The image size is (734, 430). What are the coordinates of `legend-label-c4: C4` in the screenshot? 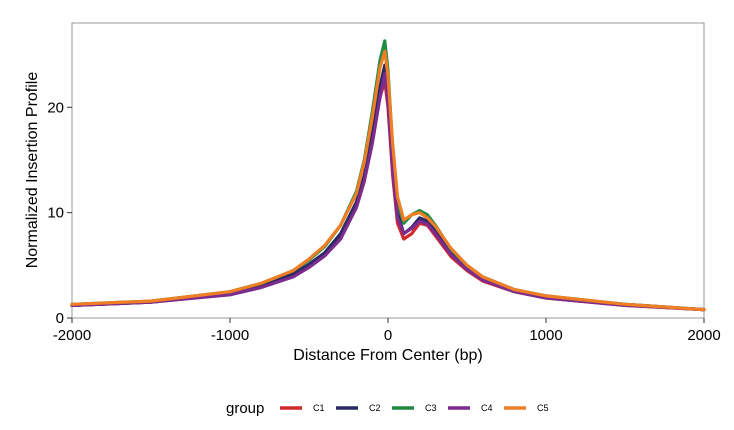 It's located at (487, 408).